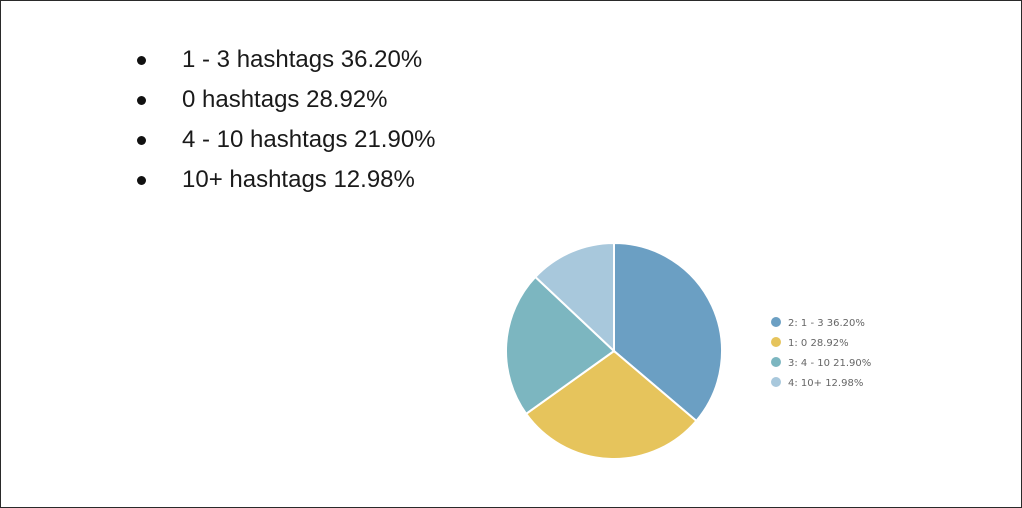 The image size is (1022, 508). I want to click on pie-slices, so click(614, 350).